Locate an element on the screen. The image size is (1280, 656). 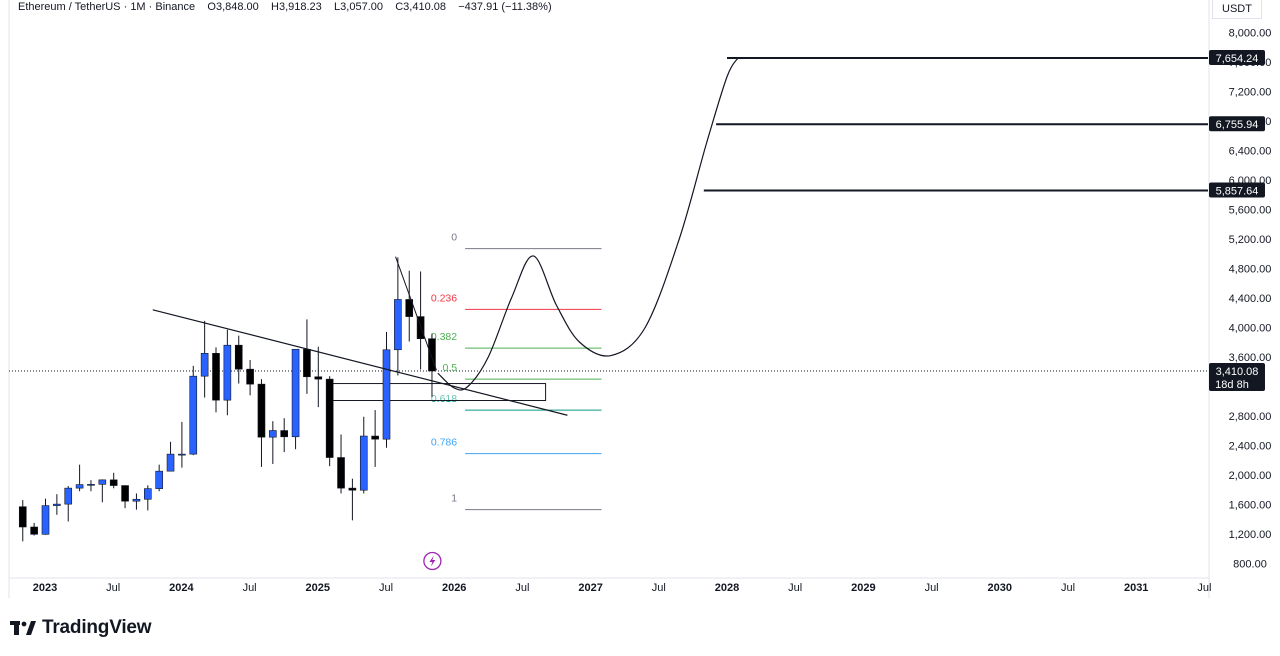
fib-level-label: 0.5 is located at coordinates (450, 368).